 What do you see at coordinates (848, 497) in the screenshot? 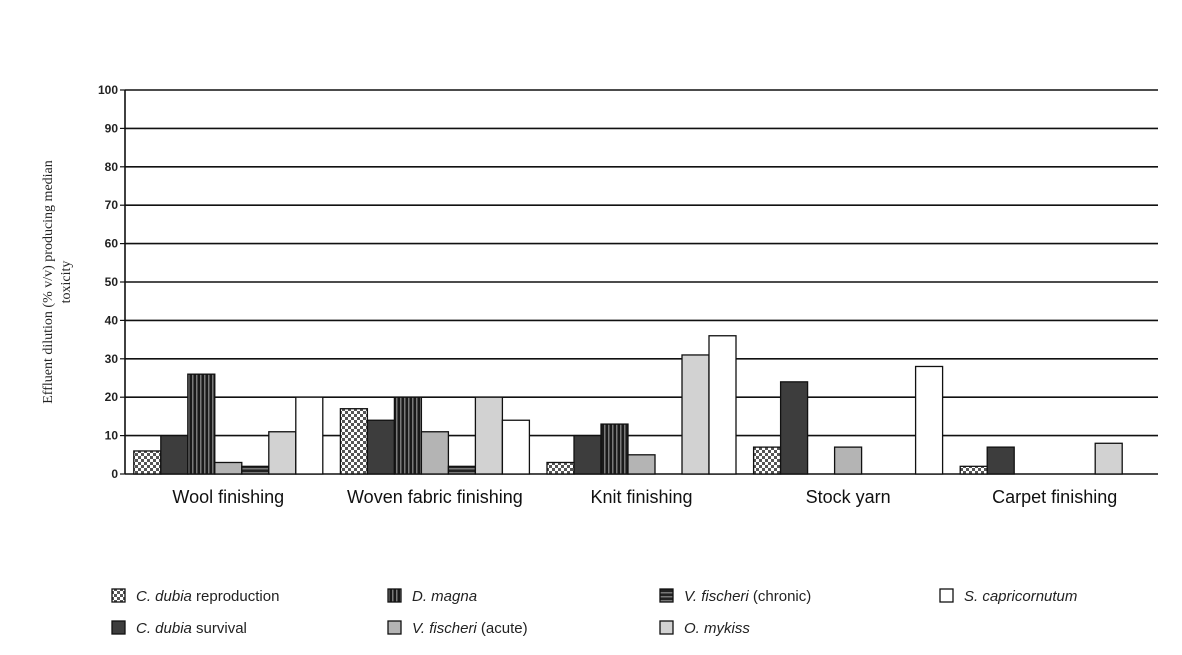
I see `x-category-label: Stock yarn` at bounding box center [848, 497].